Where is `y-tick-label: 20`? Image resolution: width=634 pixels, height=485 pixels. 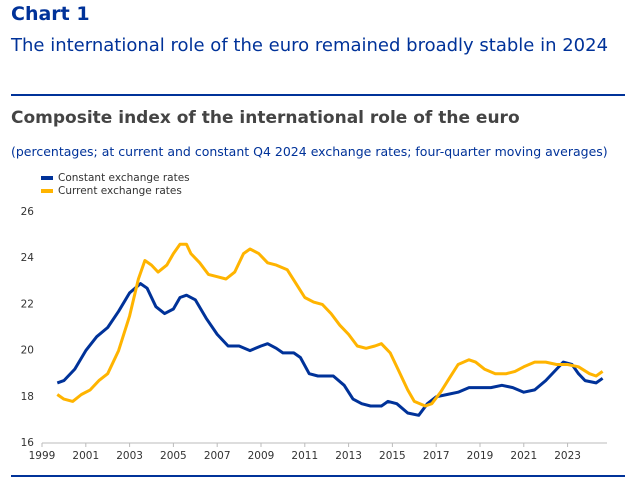 y-tick-label: 20 is located at coordinates (27, 351).